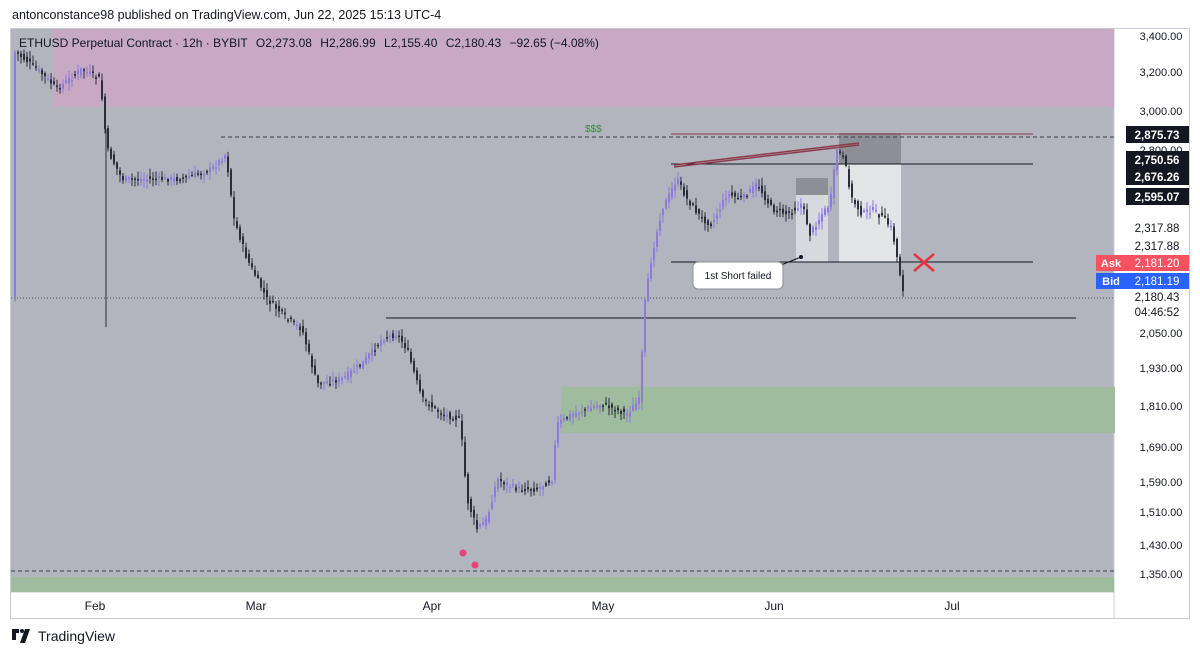 The height and width of the screenshot is (655, 1200). What do you see at coordinates (553, 43) in the screenshot?
I see `ohlc-change: −92.65 (−4.08%)` at bounding box center [553, 43].